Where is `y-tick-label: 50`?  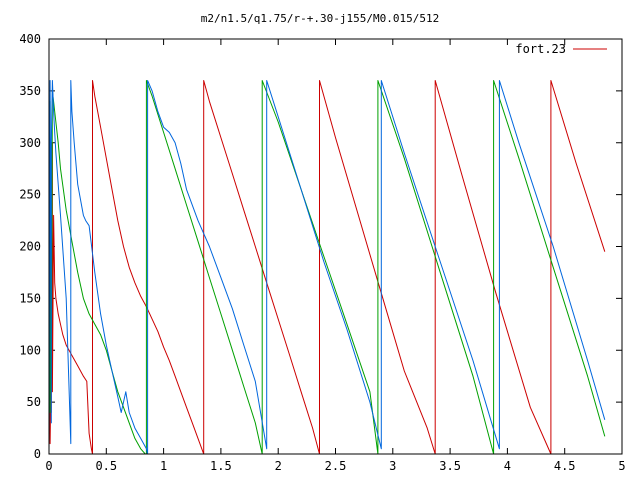
y-tick-label: 50 is located at coordinates (34, 402).